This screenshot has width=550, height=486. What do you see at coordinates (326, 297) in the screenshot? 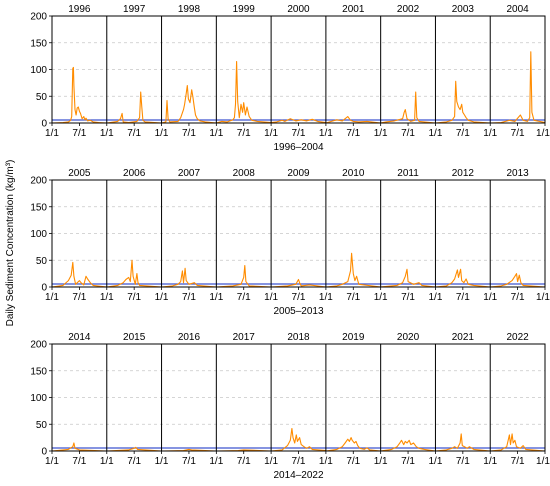
I see `x-tick-label-2010-0: 1/1` at bounding box center [326, 297].